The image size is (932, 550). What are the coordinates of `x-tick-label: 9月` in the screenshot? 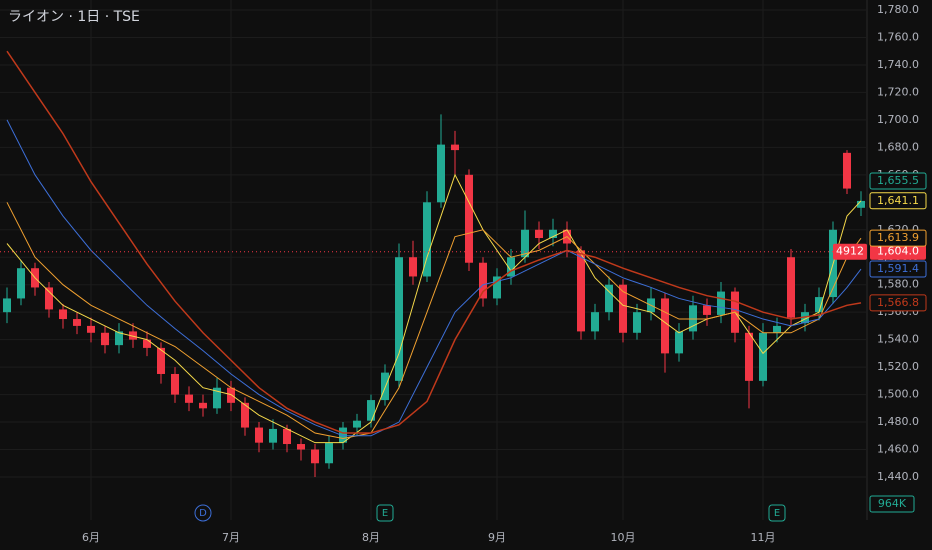 It's located at (497, 537).